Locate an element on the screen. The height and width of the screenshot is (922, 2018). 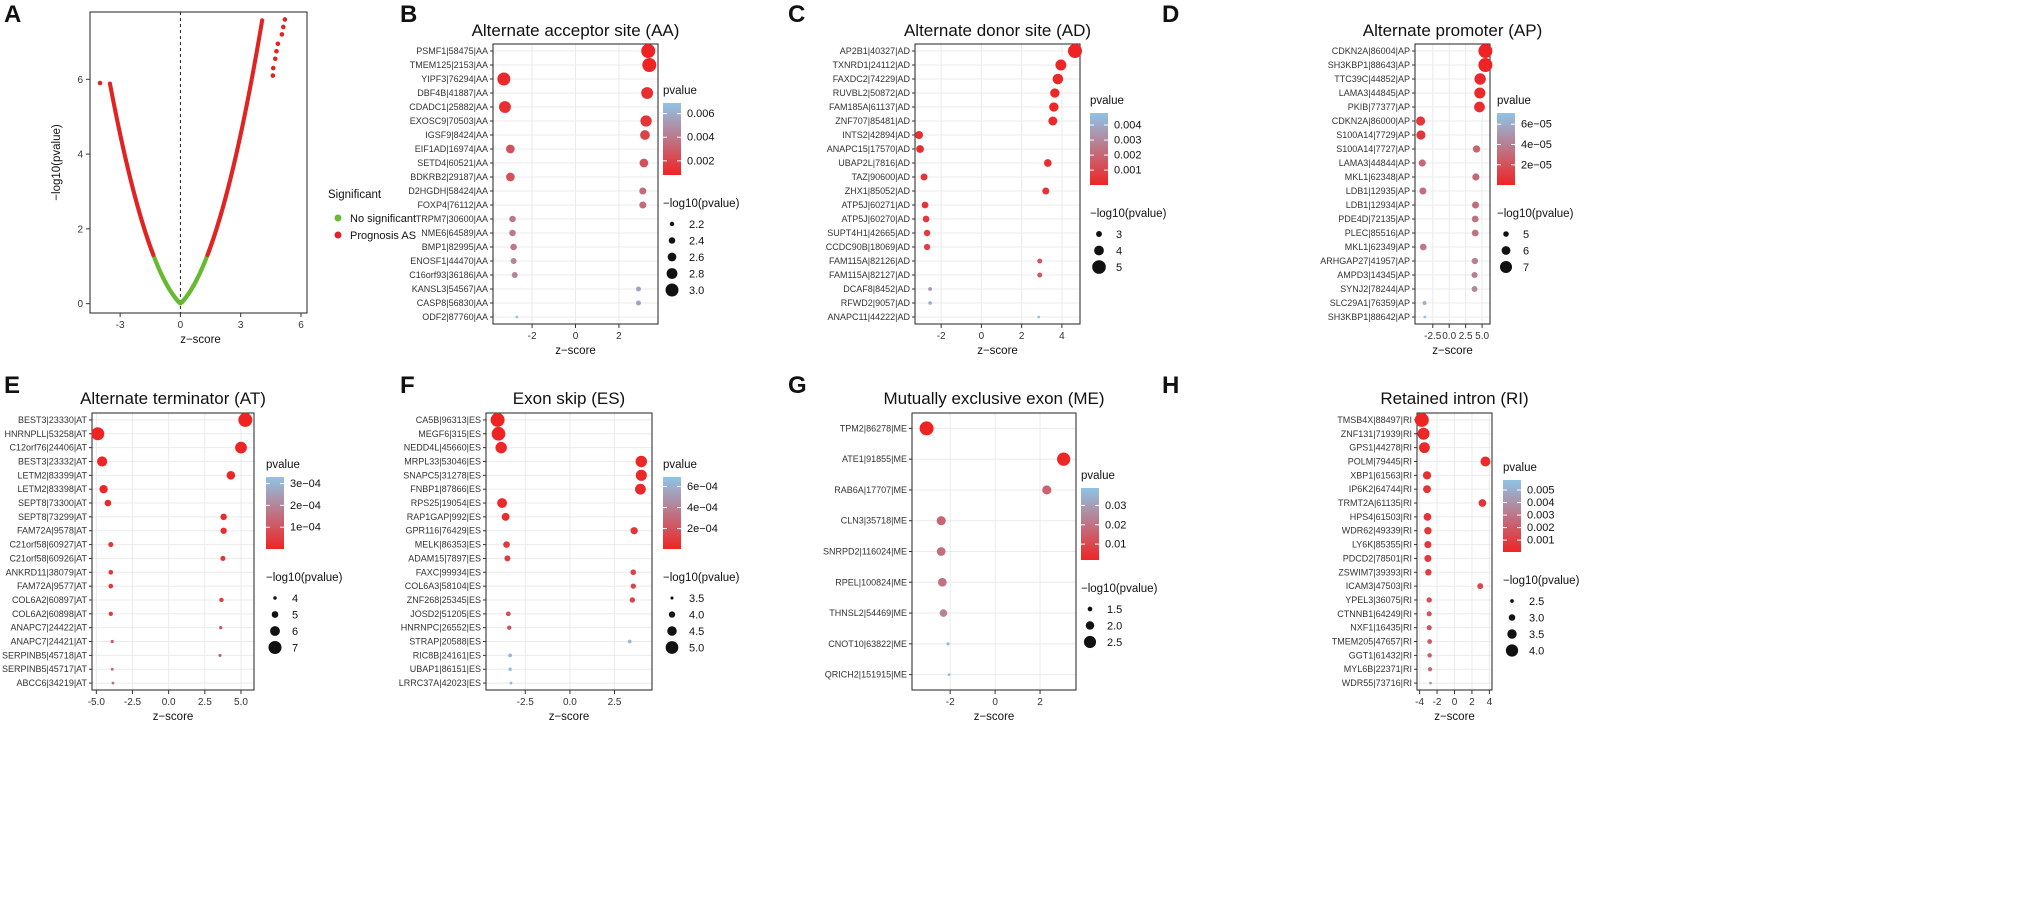
x-tick-label-g: 0 is located at coordinates (995, 702).